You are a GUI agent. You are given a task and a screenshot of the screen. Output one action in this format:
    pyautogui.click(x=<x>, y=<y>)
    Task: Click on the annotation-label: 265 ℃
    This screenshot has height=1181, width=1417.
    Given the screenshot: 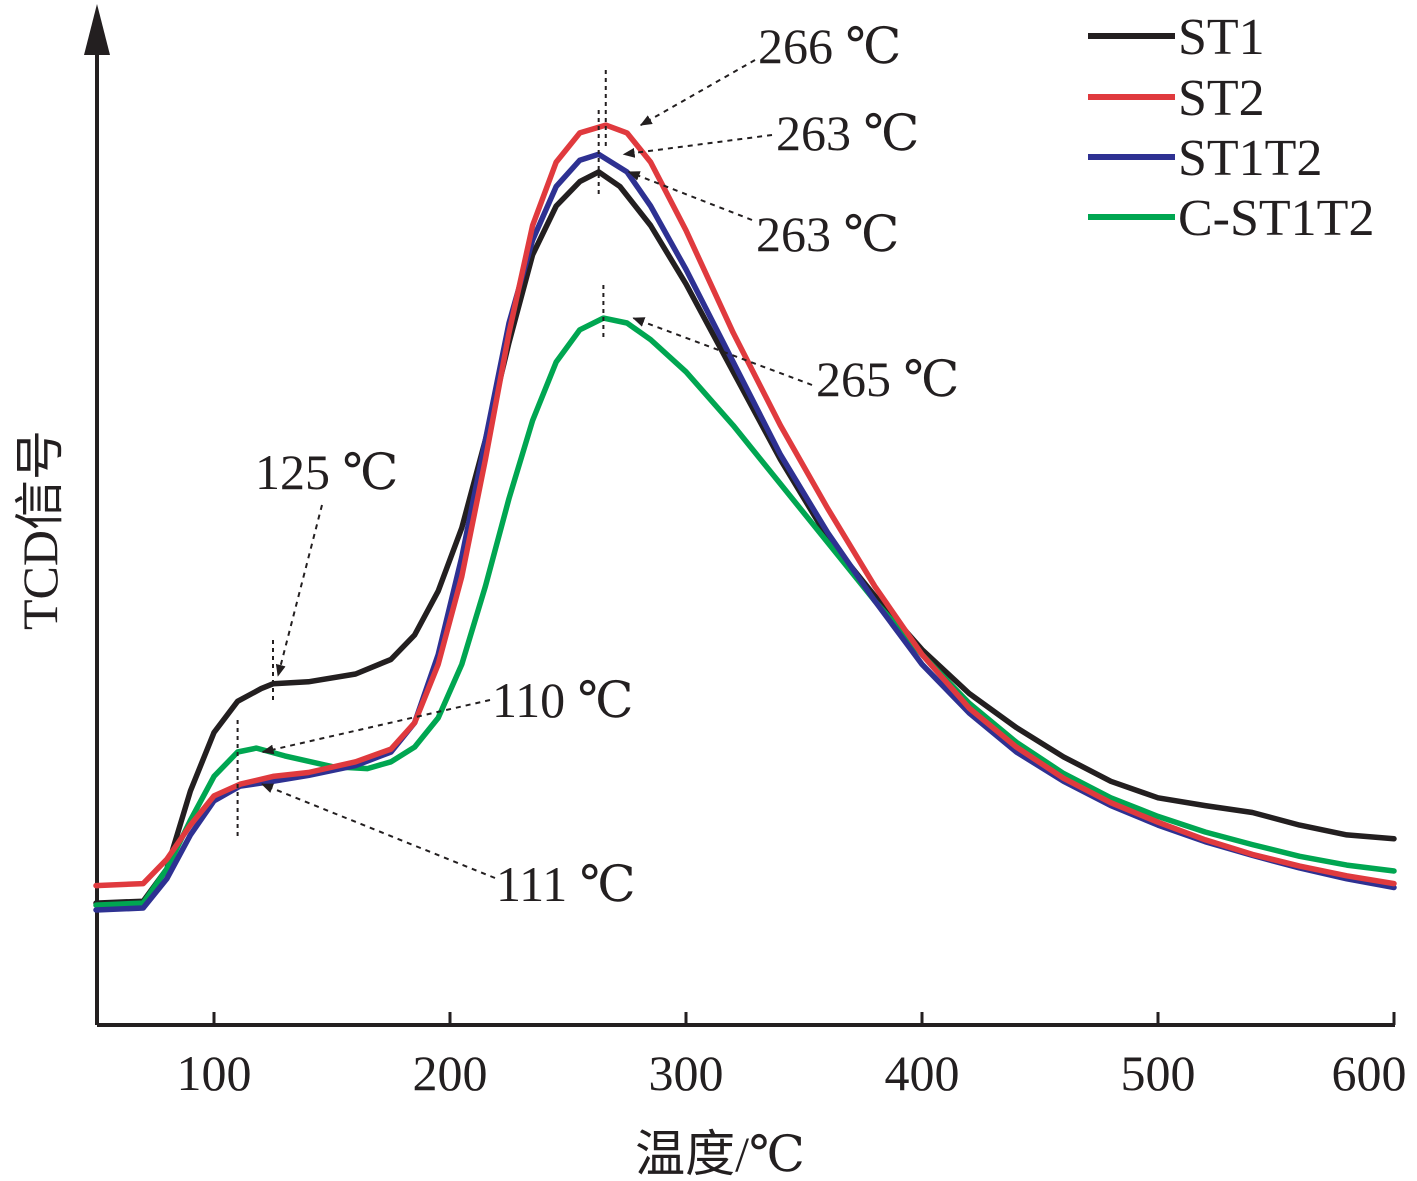 What is the action you would take?
    pyautogui.click(x=887, y=379)
    